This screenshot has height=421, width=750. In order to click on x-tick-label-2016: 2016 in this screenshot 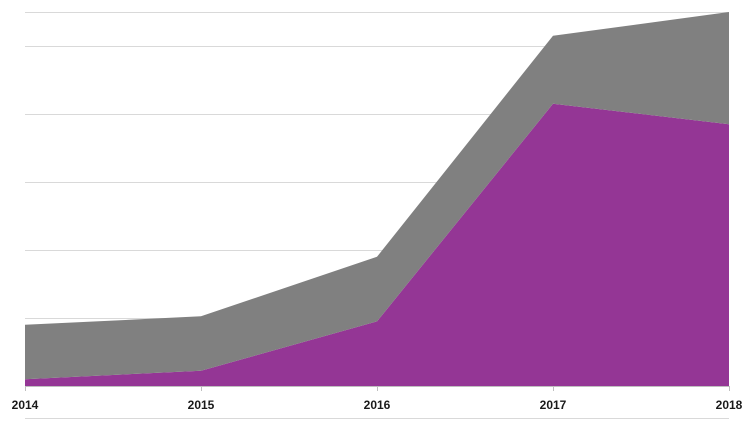, I will do `click(377, 405)`.